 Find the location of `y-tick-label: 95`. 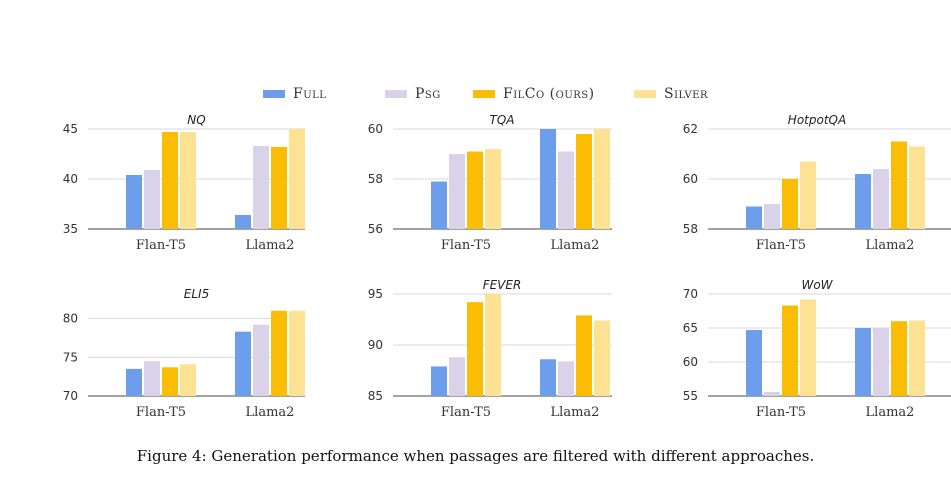

y-tick-label: 95 is located at coordinates (375, 294).